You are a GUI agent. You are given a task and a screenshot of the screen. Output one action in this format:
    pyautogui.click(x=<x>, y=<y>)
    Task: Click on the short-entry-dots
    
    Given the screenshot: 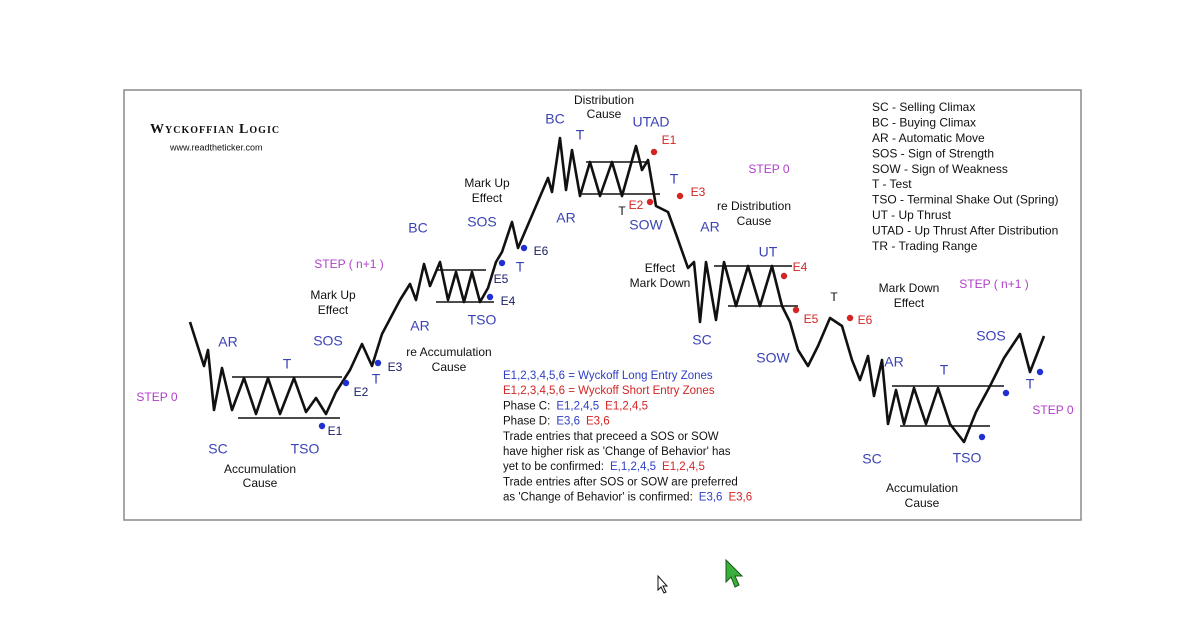 What is the action you would take?
    pyautogui.click(x=750, y=235)
    